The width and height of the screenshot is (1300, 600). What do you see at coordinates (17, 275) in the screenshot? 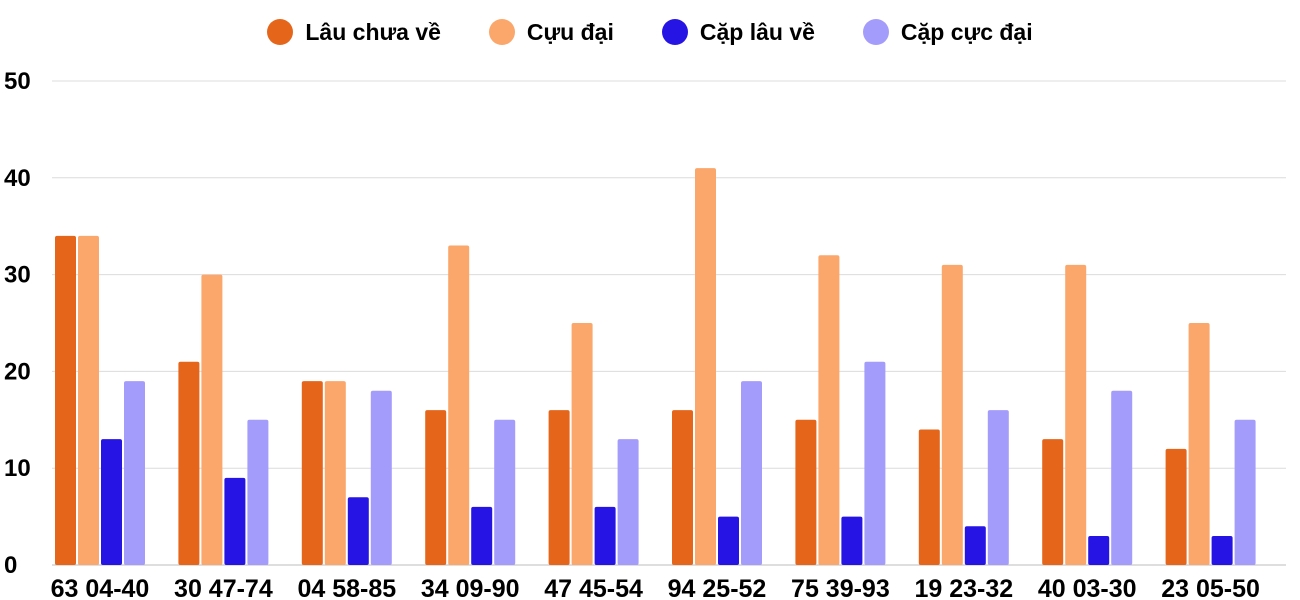
I see `y-tick-label: 30` at bounding box center [17, 275].